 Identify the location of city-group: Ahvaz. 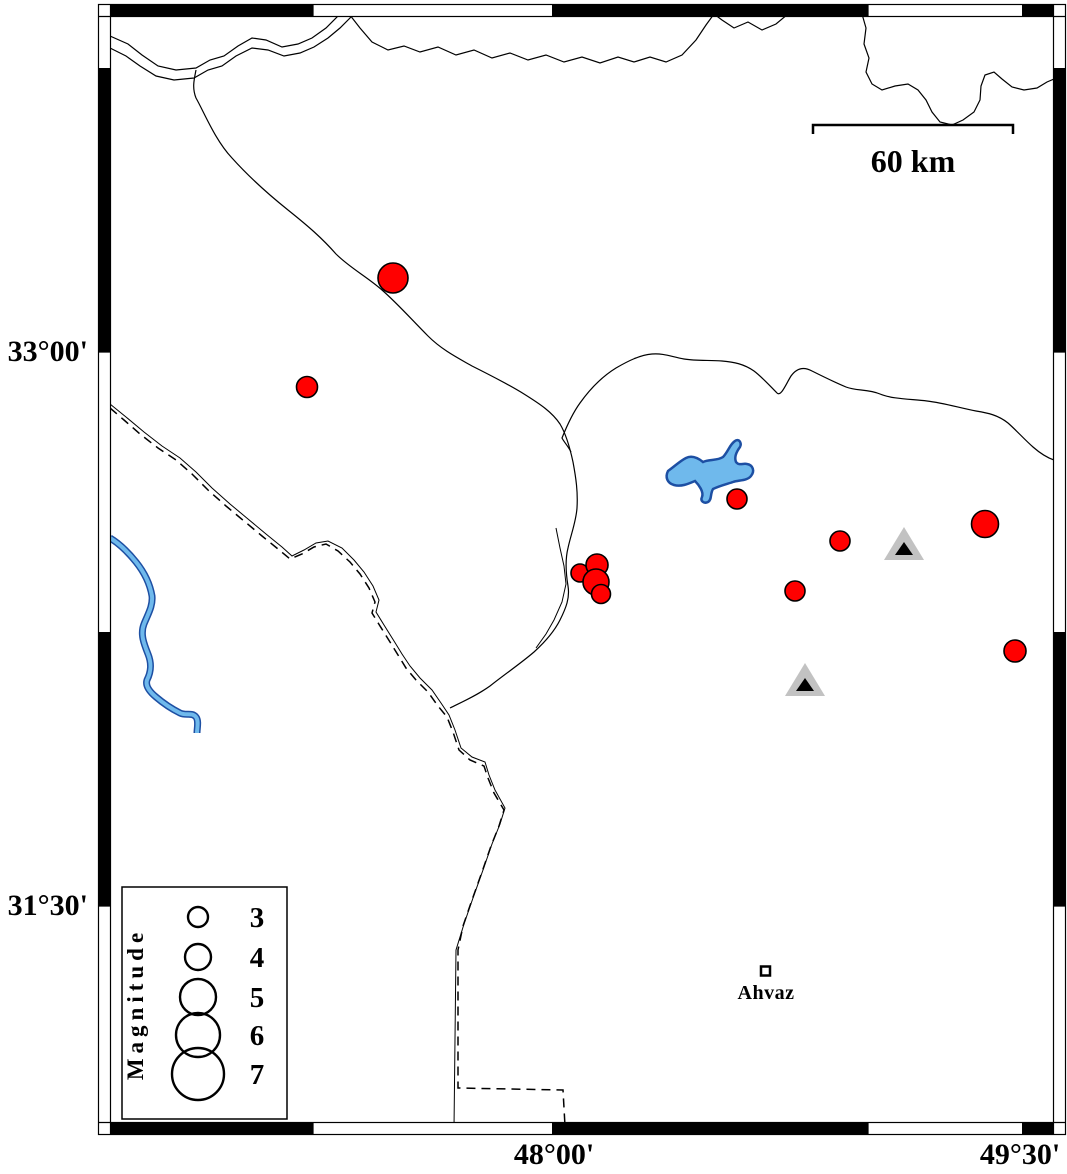
(766, 984).